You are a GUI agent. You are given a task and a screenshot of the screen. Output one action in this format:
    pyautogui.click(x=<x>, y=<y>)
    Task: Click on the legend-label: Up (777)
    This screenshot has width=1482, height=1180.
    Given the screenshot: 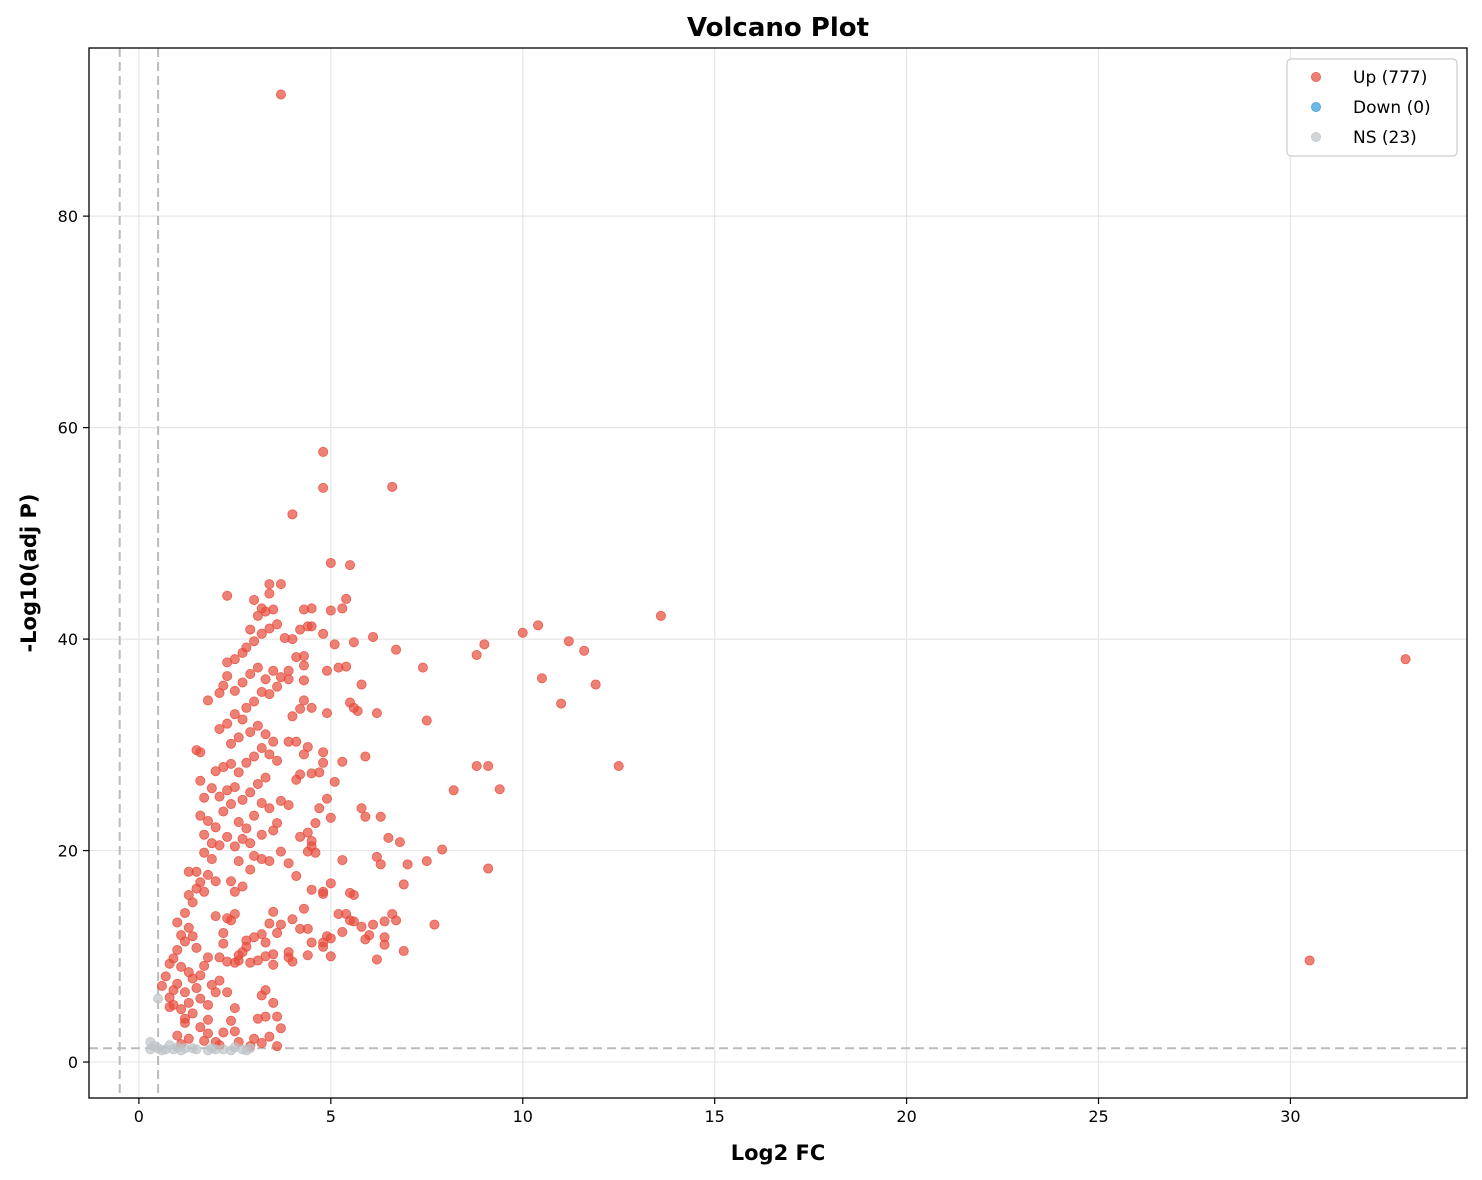 What is the action you would take?
    pyautogui.click(x=1390, y=78)
    